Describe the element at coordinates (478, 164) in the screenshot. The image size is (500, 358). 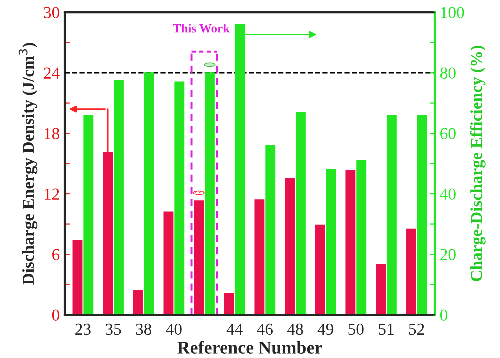
I see `y2-axis-title: Charge-Discharge Efficiency (%)` at that location.